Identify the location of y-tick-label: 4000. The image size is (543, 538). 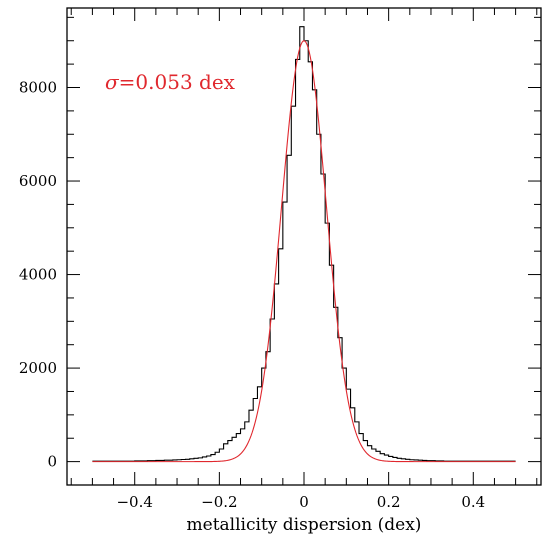
(38, 275).